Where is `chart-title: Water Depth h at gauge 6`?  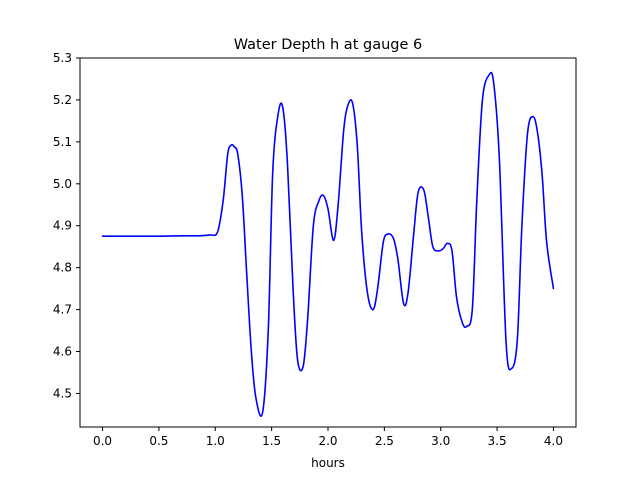 chart-title: Water Depth h at gauge 6 is located at coordinates (328, 45).